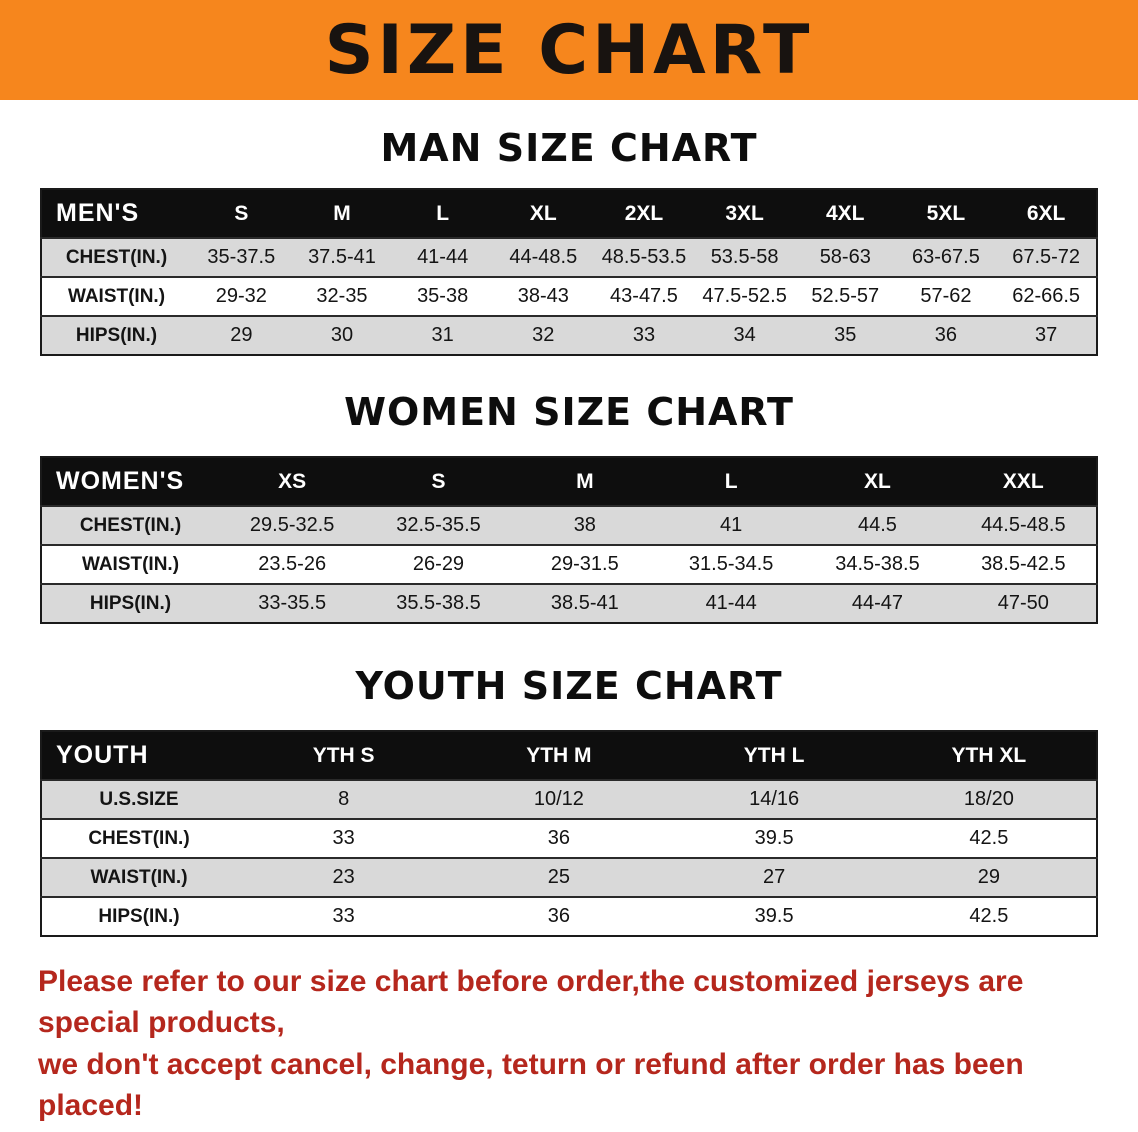 The height and width of the screenshot is (1132, 1138). I want to click on youth-size-chart-title: YOUTH SIZE CHART, so click(569, 686).